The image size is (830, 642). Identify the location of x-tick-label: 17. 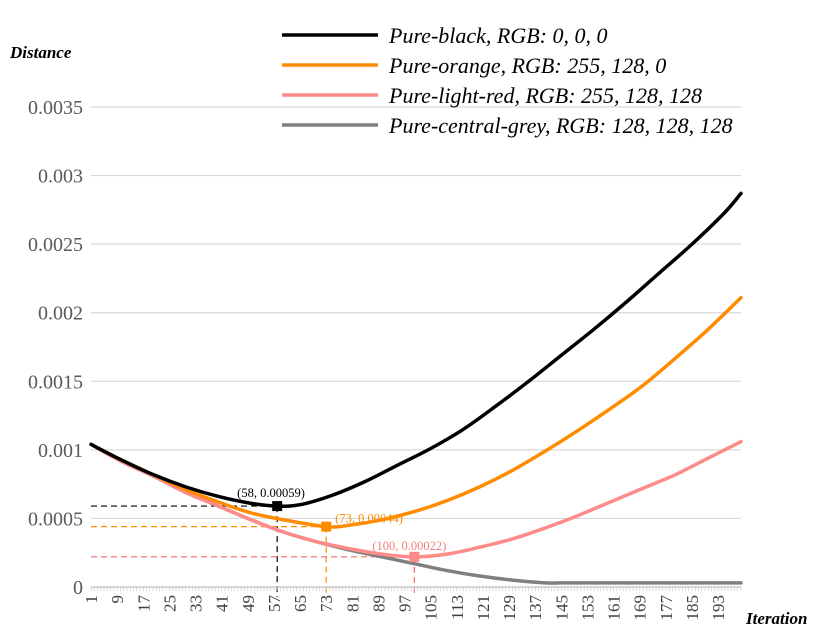
(143, 604).